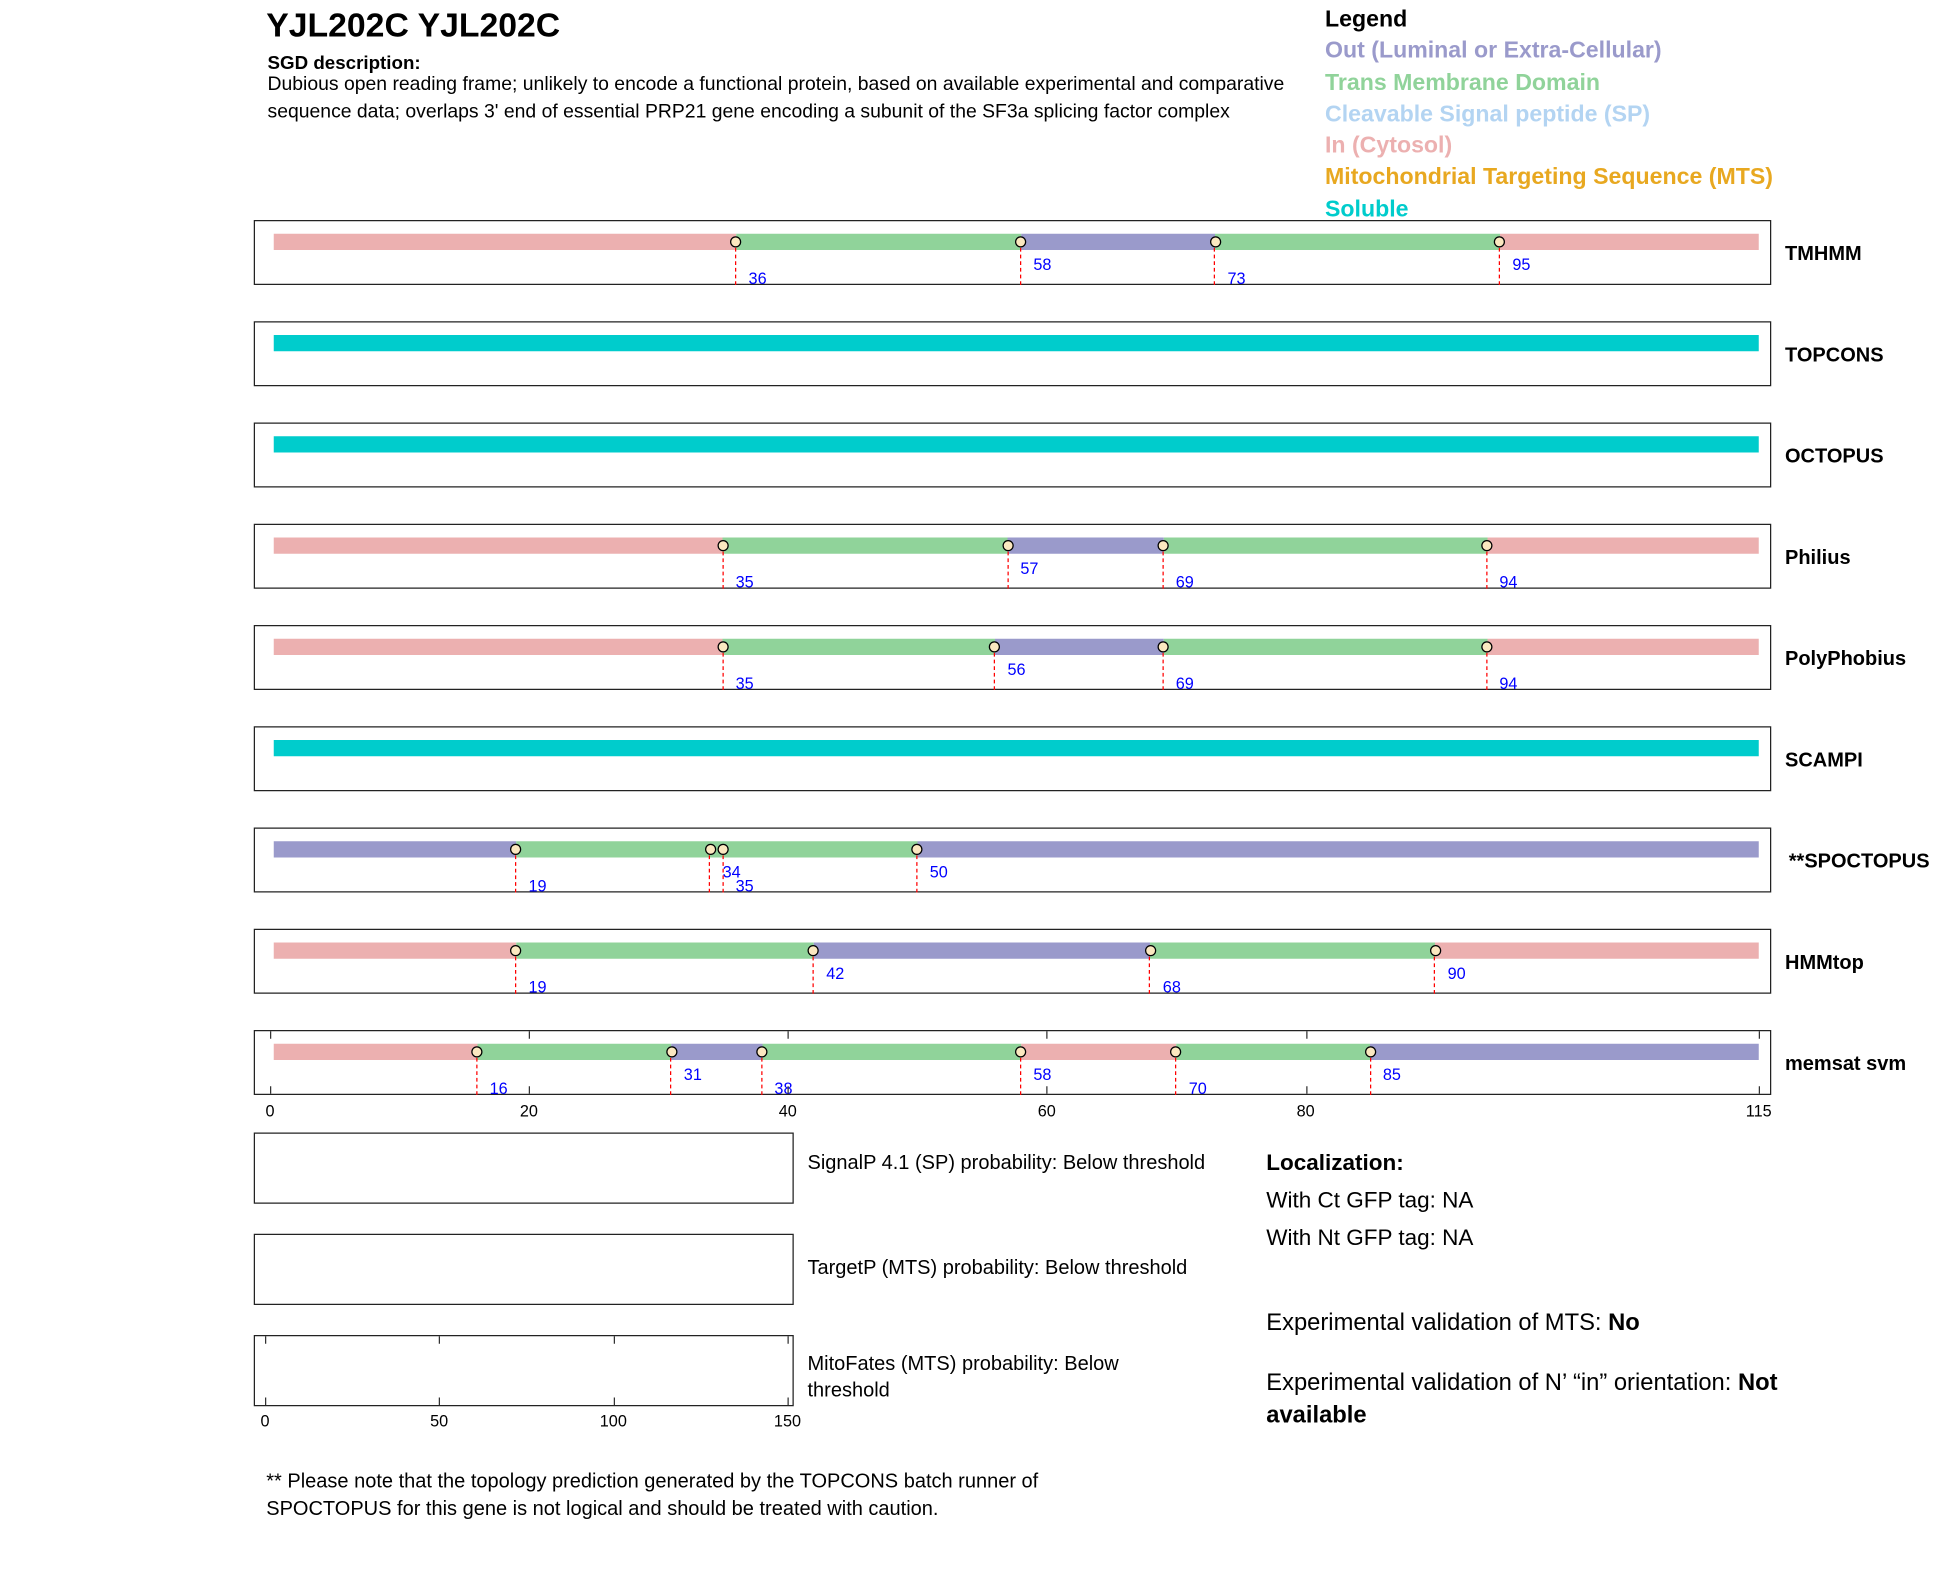 The width and height of the screenshot is (1950, 1574). What do you see at coordinates (1305, 1110) in the screenshot?
I see `axis-tick-label: 80` at bounding box center [1305, 1110].